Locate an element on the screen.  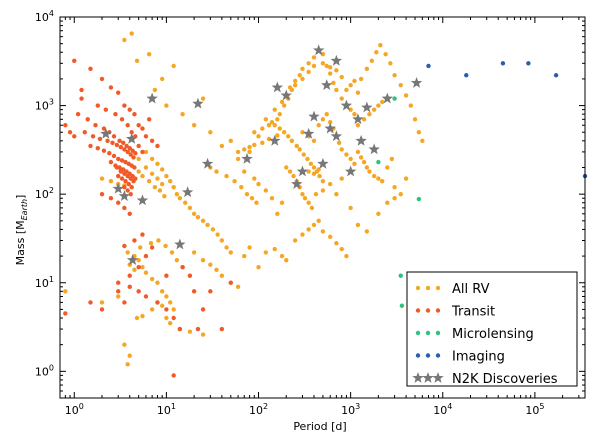
y-tick-label: 10⁴ is located at coordinates (44, 16).